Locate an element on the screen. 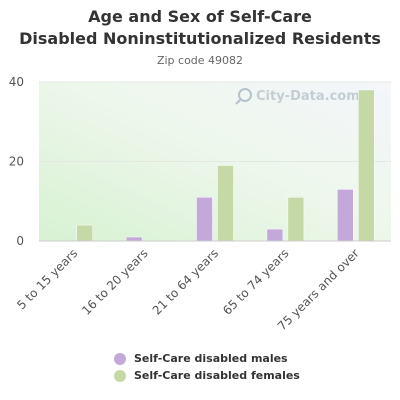 The image size is (400, 400). watermark-text: City-Data.com is located at coordinates (308, 96).